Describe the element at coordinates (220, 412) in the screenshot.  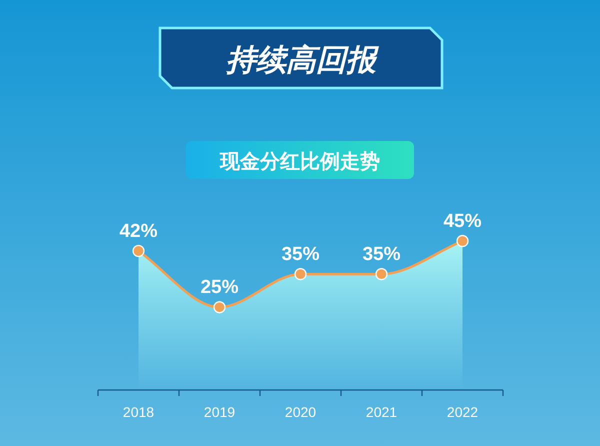
I see `x-tick-label: 2019` at that location.